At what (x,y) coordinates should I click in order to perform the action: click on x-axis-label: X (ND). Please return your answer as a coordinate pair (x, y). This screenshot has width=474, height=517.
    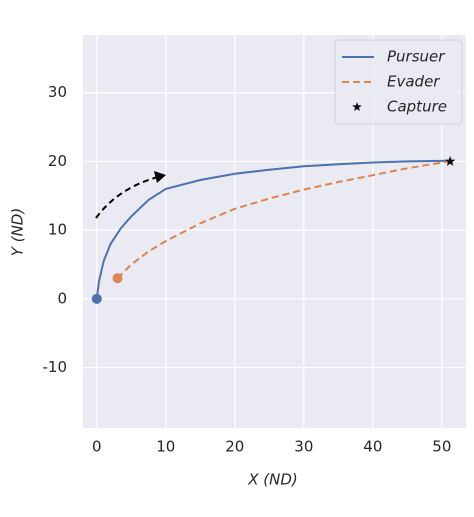
    Looking at the image, I should click on (272, 480).